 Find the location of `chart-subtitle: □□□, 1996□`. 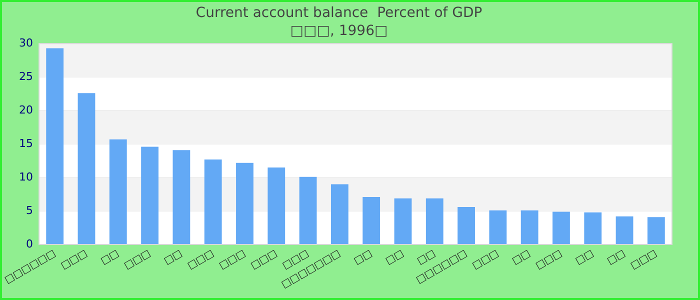

chart-subtitle: □□□, 1996□ is located at coordinates (339, 30).